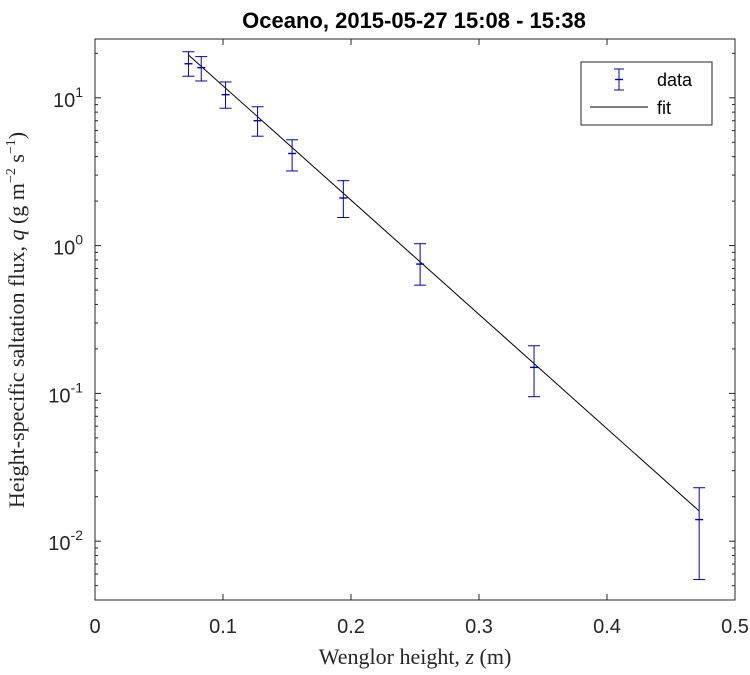 The width and height of the screenshot is (750, 675). I want to click on legend-label-fit: fit, so click(664, 108).